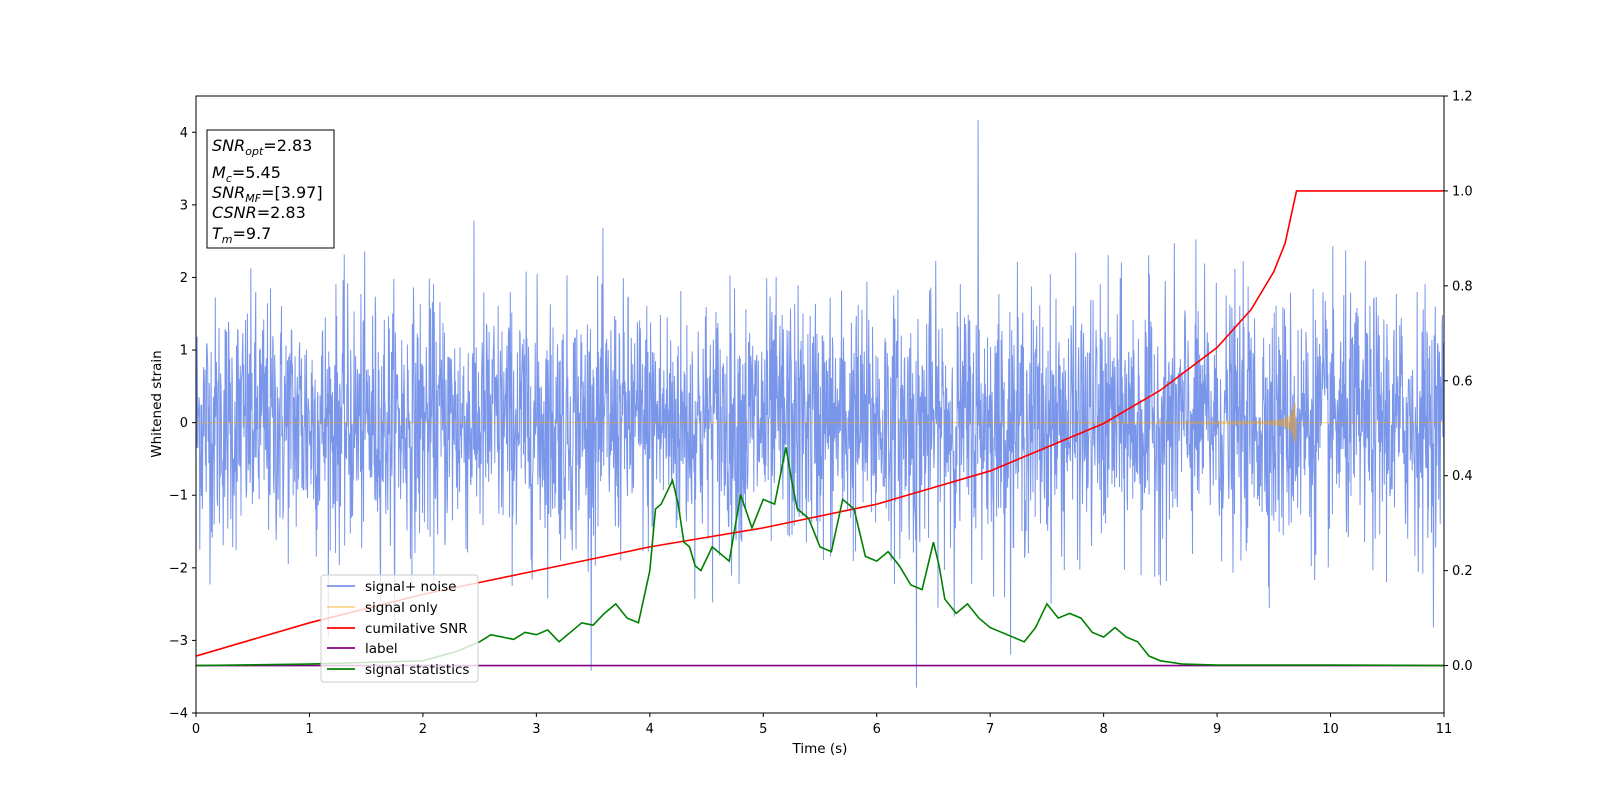 The width and height of the screenshot is (1600, 800). What do you see at coordinates (259, 212) in the screenshot?
I see `info-line: CSNR=2.83` at bounding box center [259, 212].